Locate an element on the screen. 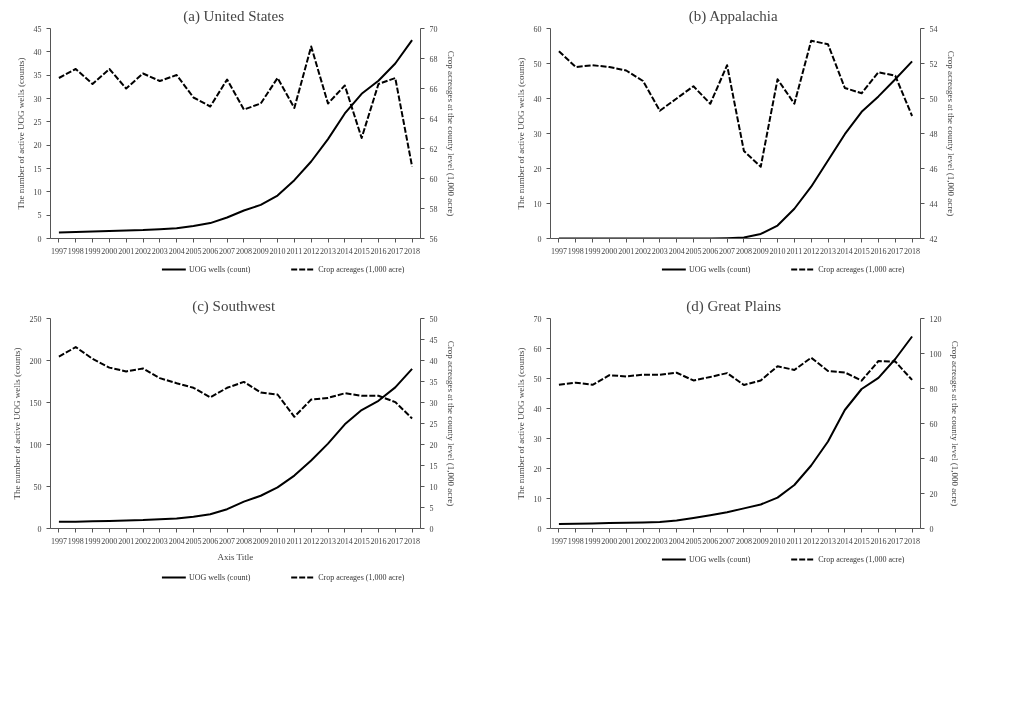 This screenshot has width=1024, height=701. y2-tick-label: 120 is located at coordinates (935, 319).